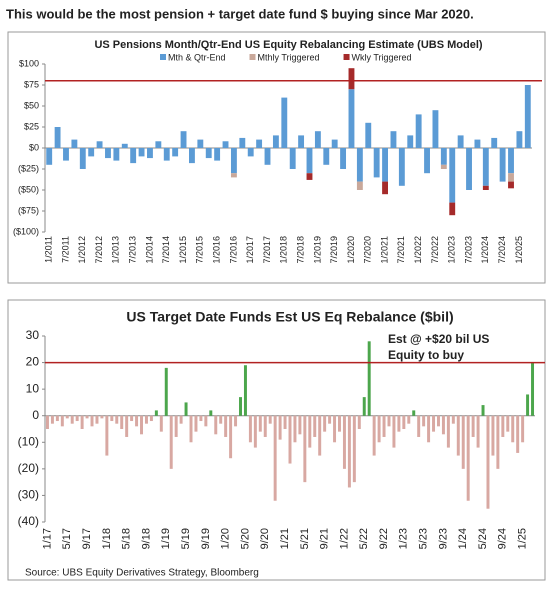 The image size is (552, 594). I want to click on y-tick-label: 20, so click(33, 362).